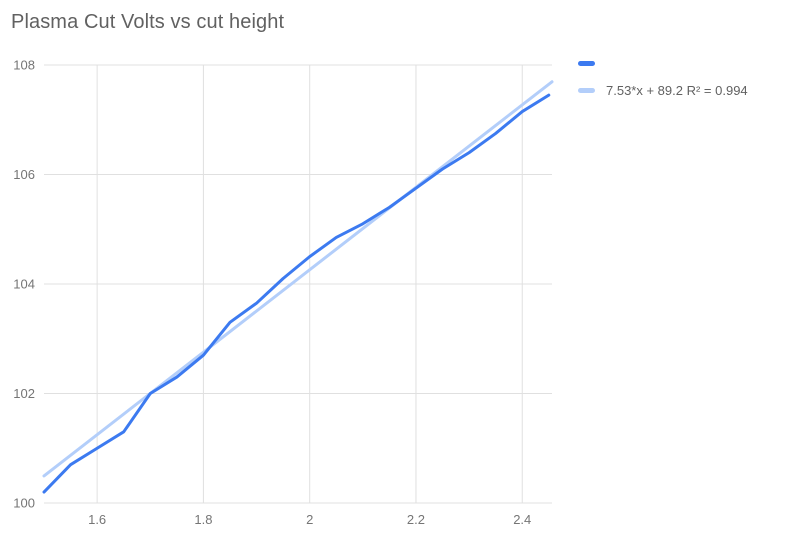 Image resolution: width=787 pixels, height=543 pixels. What do you see at coordinates (24, 393) in the screenshot?
I see `y-tick-label: 102` at bounding box center [24, 393].